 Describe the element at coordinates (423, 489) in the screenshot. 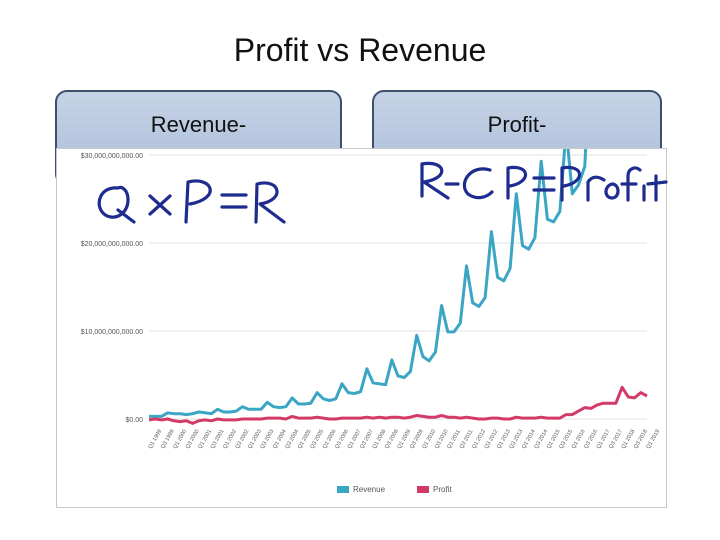

I see `legend-swatch-profit` at that location.